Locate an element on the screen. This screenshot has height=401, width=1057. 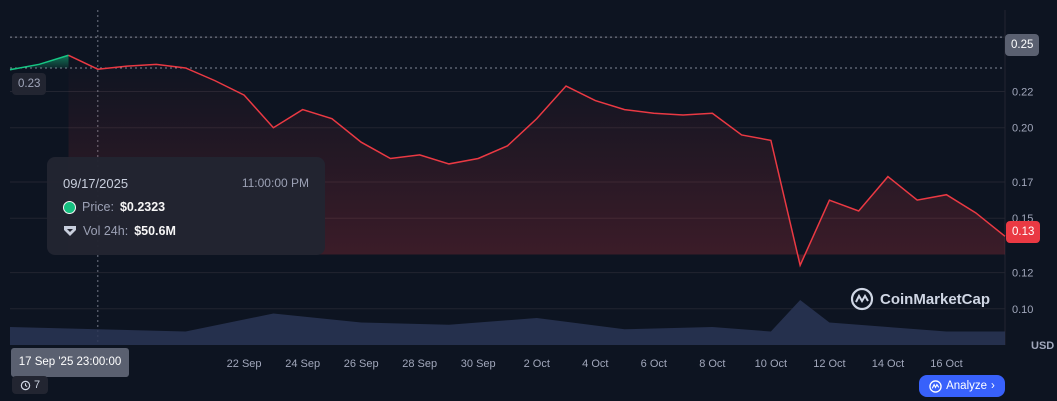
x-tick-label: 22 Sep is located at coordinates (244, 364).